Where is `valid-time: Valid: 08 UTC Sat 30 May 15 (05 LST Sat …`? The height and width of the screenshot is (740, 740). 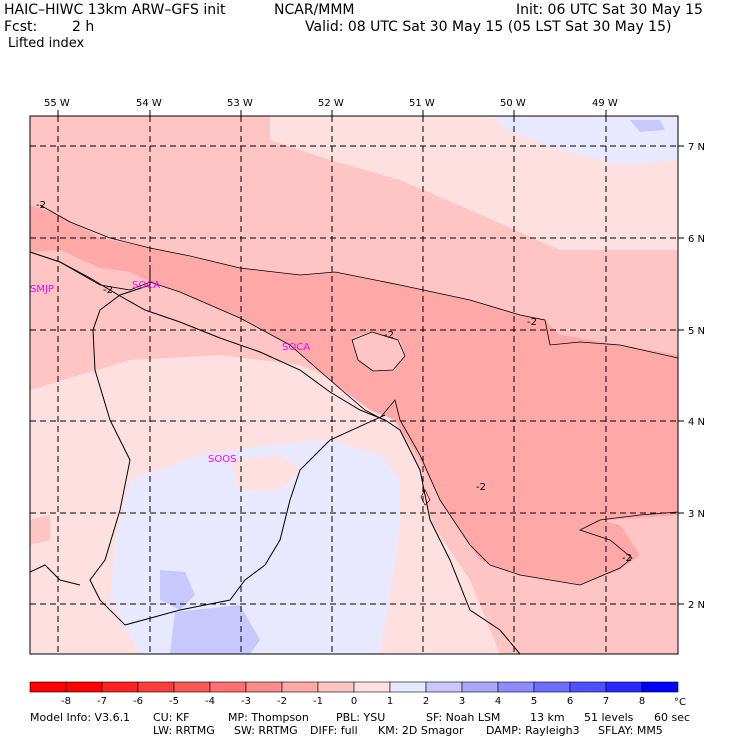
valid-time: Valid: 08 UTC Sat 30 May 15 (05 LST Sat … is located at coordinates (488, 27).